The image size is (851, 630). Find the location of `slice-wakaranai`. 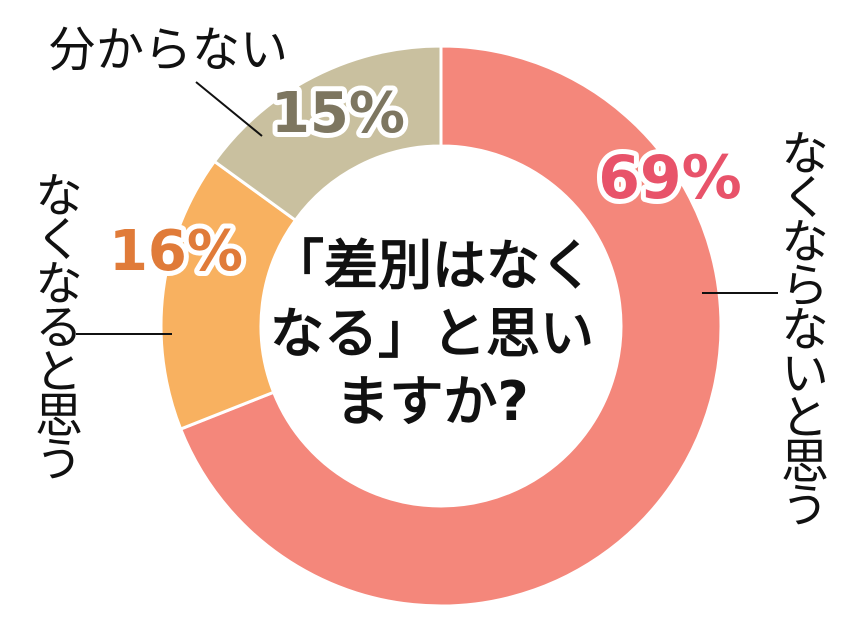

slice-wakaranai is located at coordinates (327, 133).